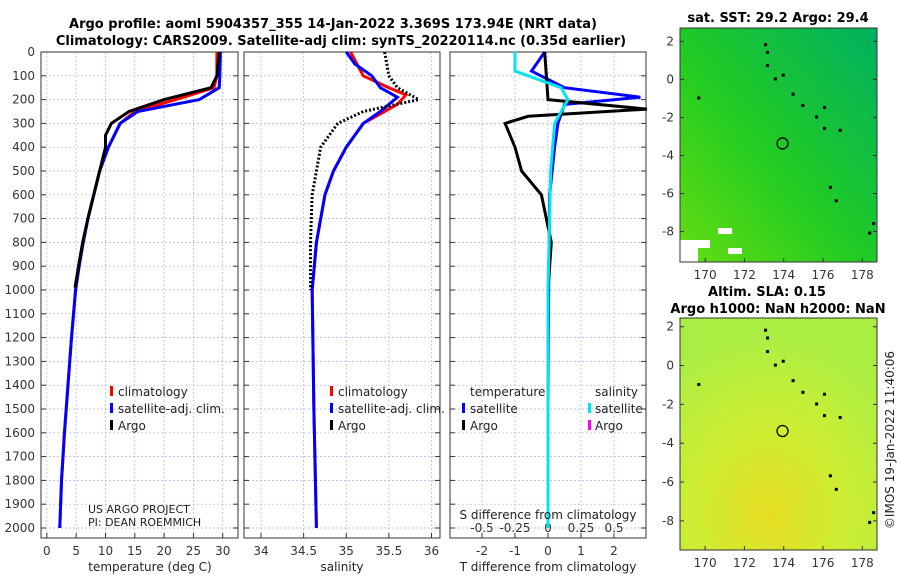 Image resolution: width=900 pixels, height=580 pixels. I want to click on depth-tick-label: 1200, so click(19, 338).